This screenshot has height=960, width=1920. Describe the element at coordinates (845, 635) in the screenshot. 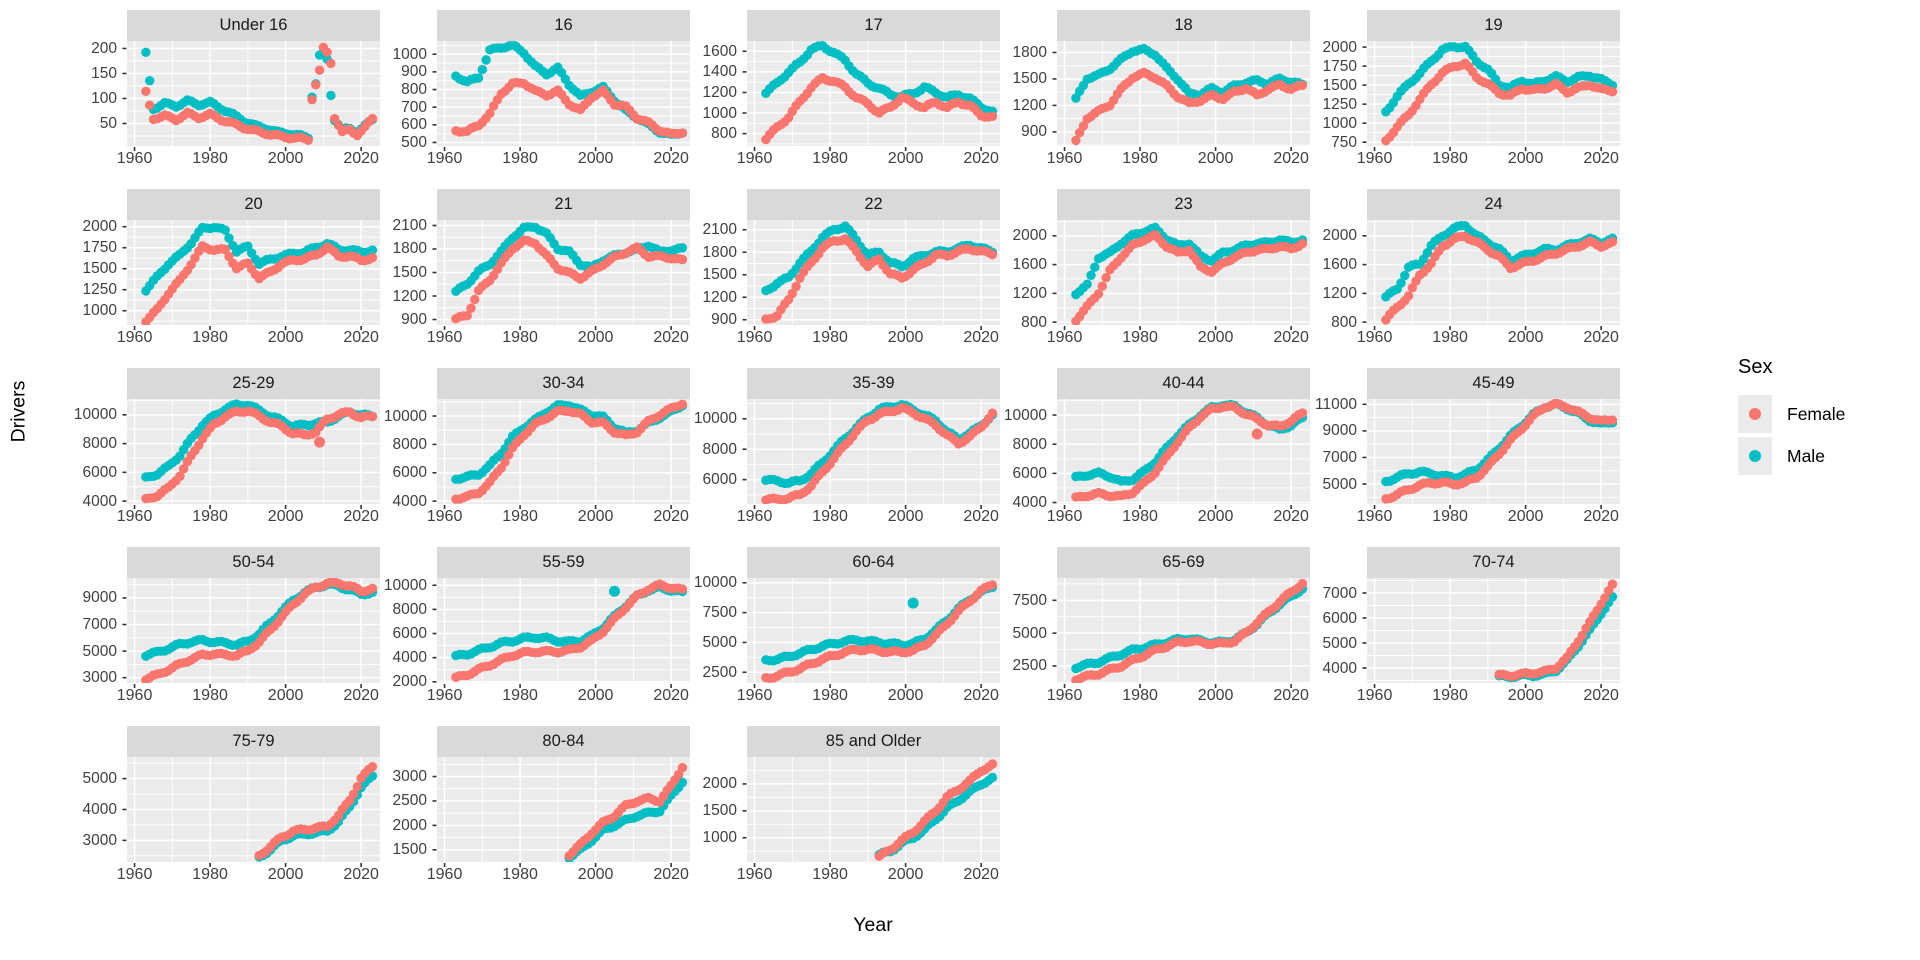

I see `facet-60-64: 60-64 2500 5000 7500 10000 1960 1980 2000 2020` at that location.